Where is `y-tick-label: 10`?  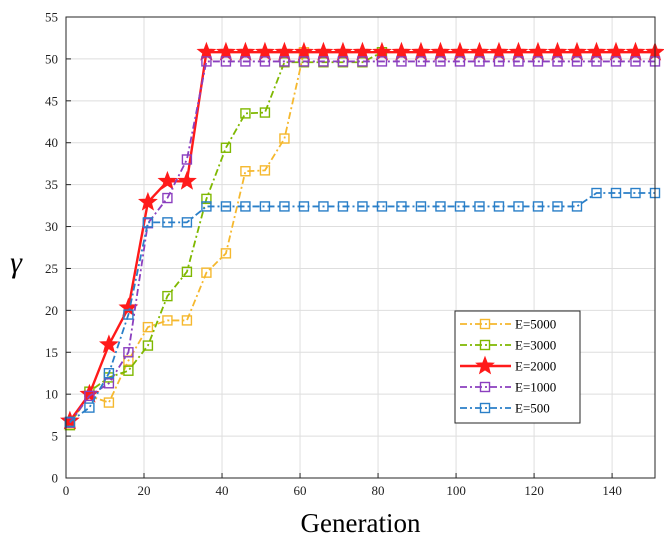
y-tick-label: 10 is located at coordinates (51, 394).